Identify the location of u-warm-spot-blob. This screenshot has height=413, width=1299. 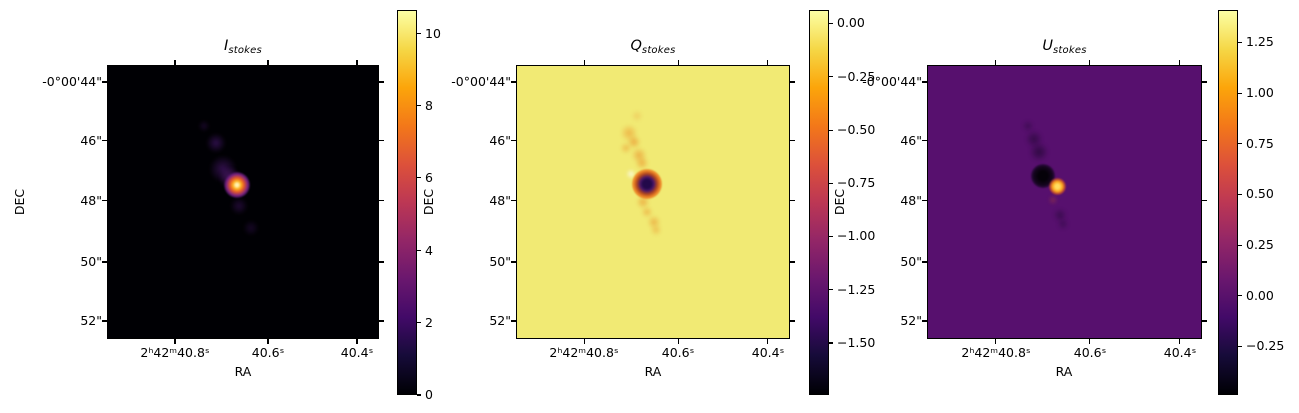
(1053, 200).